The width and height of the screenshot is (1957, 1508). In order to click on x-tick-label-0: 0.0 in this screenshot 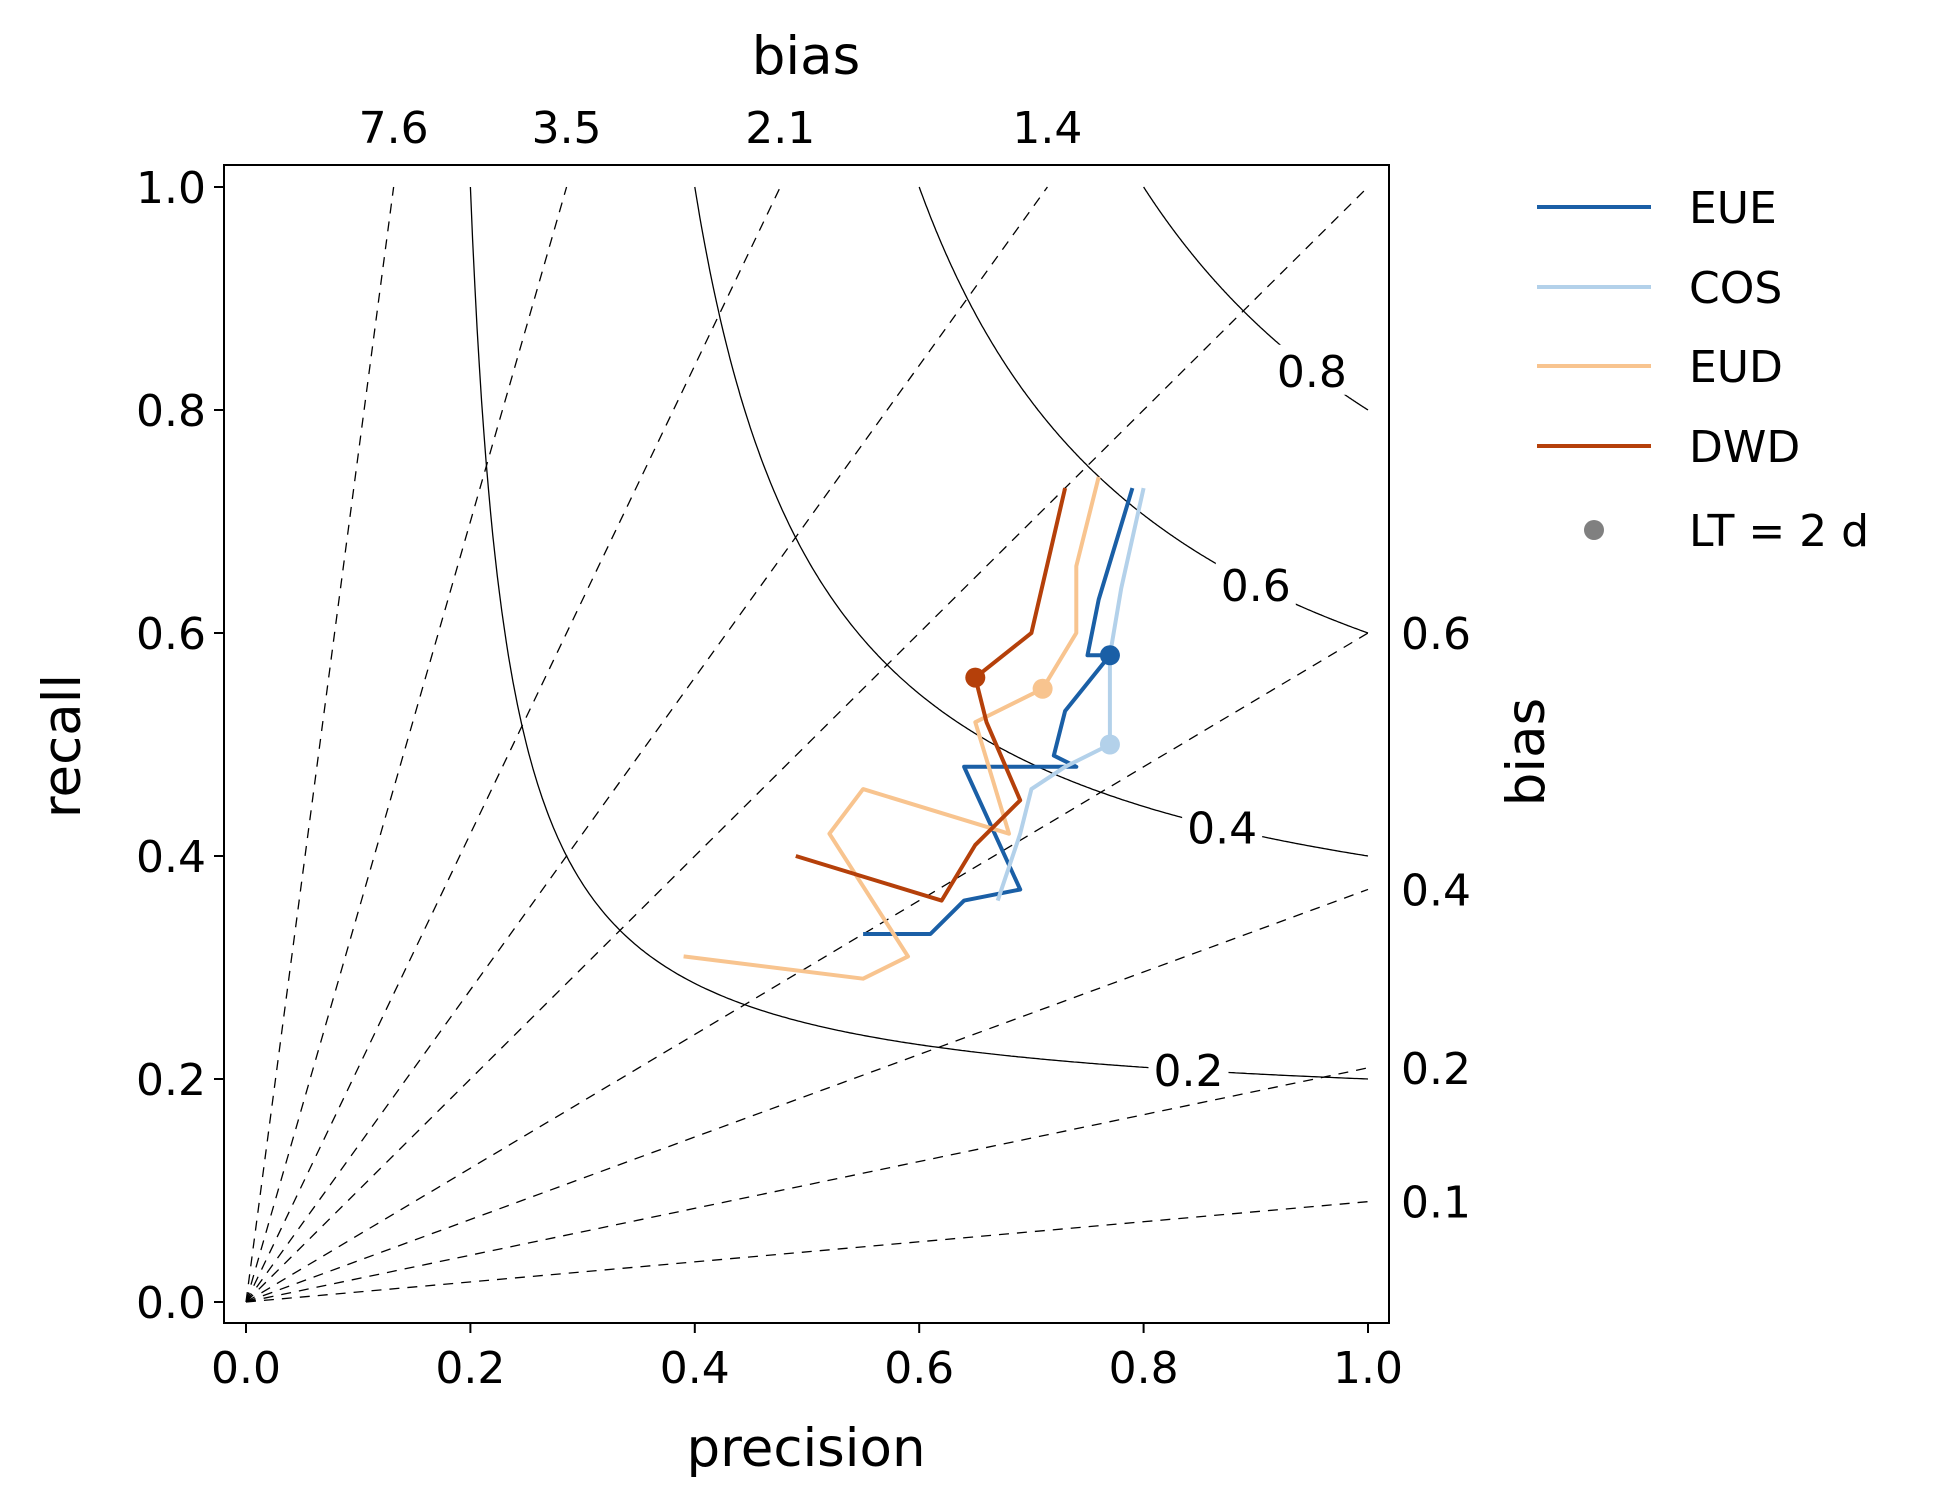, I will do `click(246, 1368)`.